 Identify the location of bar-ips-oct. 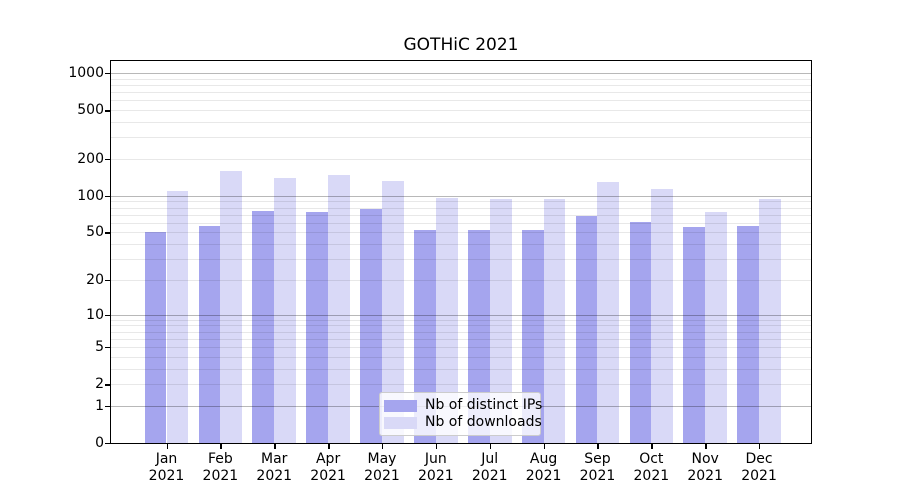
(640, 332).